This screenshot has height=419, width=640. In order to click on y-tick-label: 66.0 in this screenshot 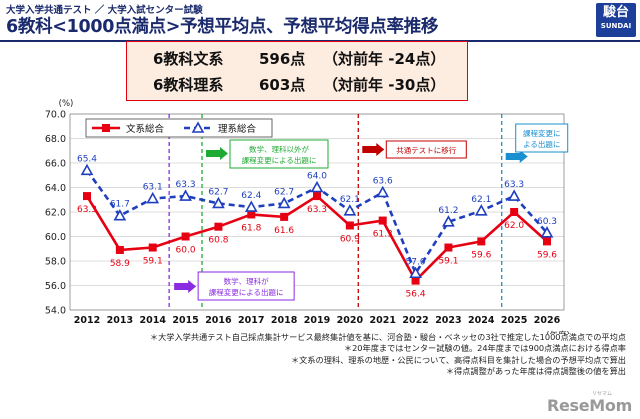, I will do `click(55, 164)`.